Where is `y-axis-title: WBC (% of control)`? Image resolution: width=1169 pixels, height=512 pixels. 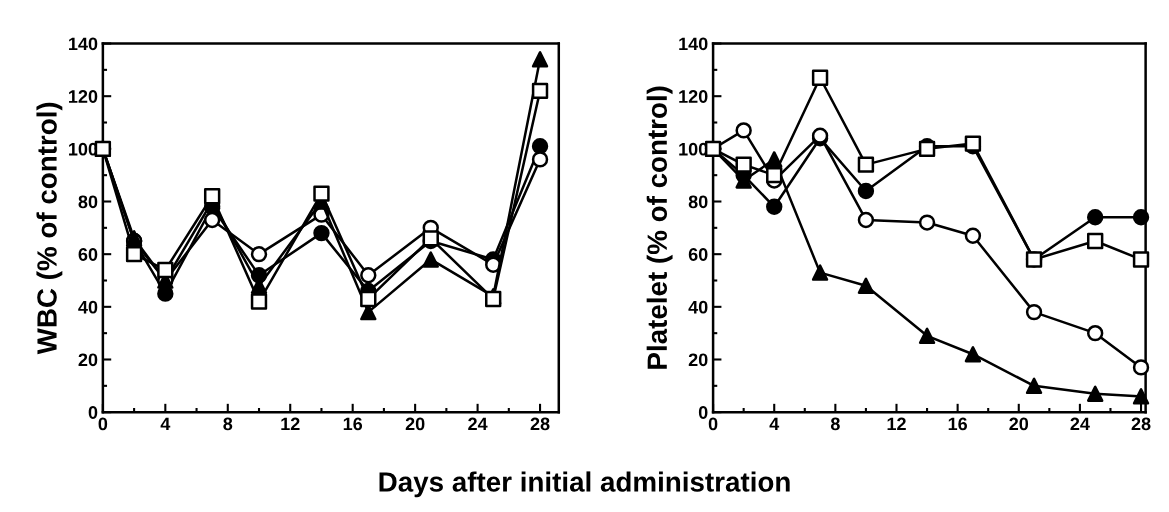
y-axis-title: WBC (% of control) is located at coordinates (49, 228).